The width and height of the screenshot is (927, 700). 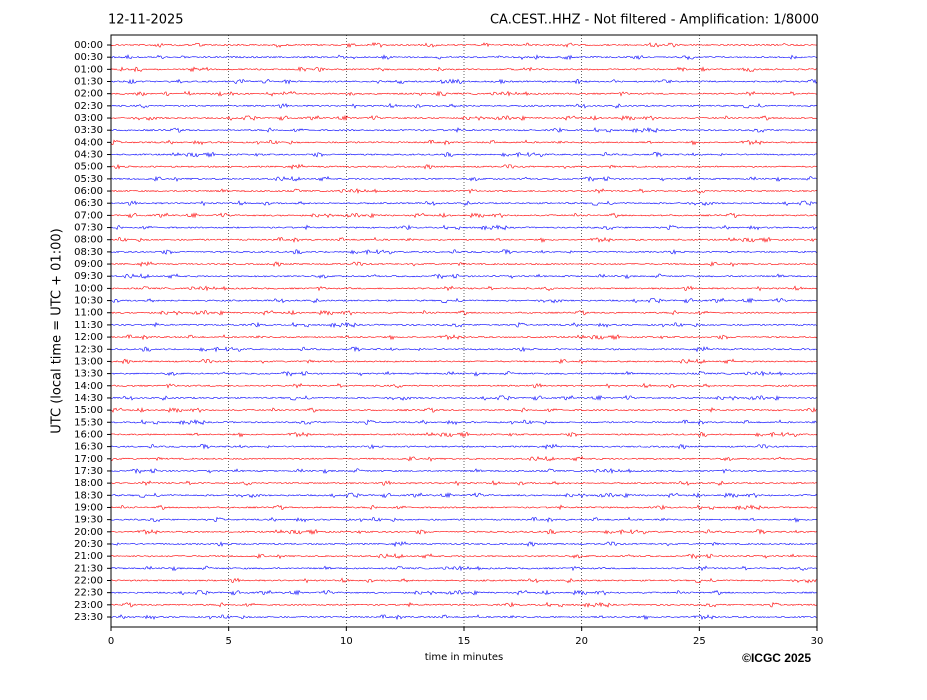 What do you see at coordinates (88, 301) in the screenshot?
I see `y-tick-label: 10:30` at bounding box center [88, 301].